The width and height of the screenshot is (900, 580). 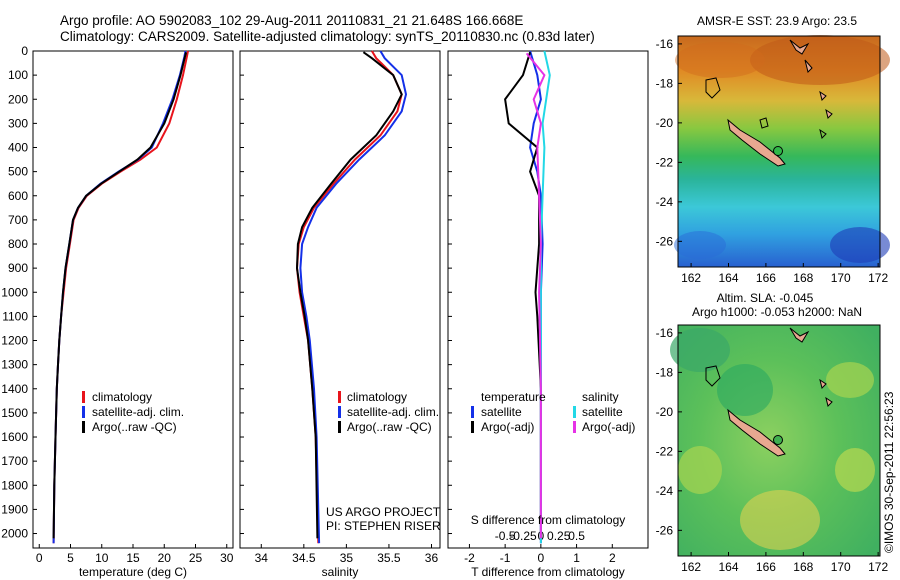 I want to click on x-tick-label: 34.5, so click(x=304, y=558).